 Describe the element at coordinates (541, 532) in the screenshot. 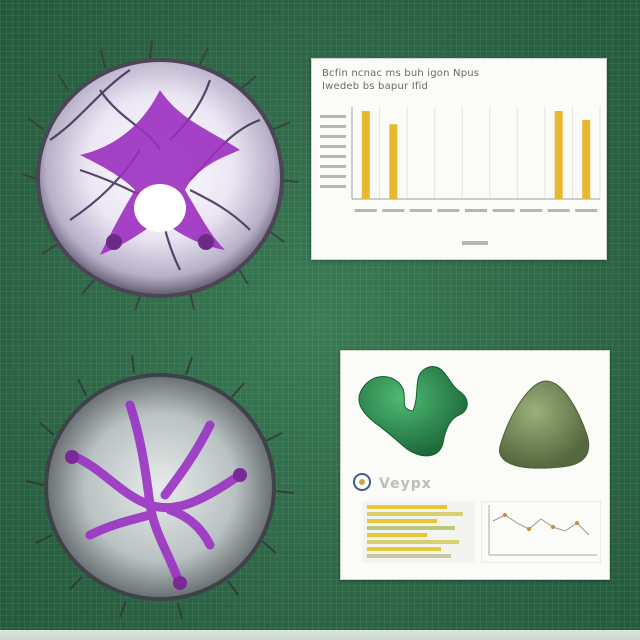

I see `mini-line-plot` at that location.